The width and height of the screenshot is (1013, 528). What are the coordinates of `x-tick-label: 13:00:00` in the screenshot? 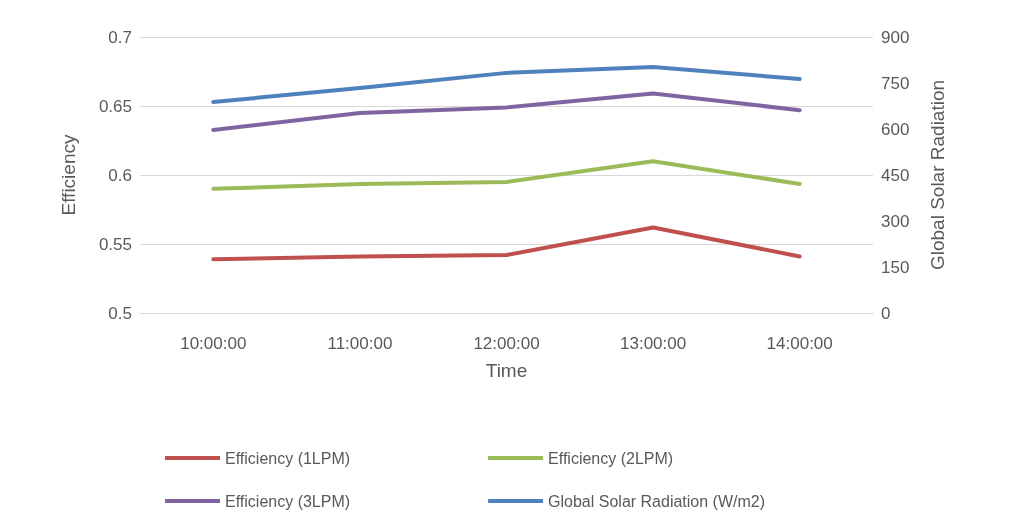 It's located at (653, 343).